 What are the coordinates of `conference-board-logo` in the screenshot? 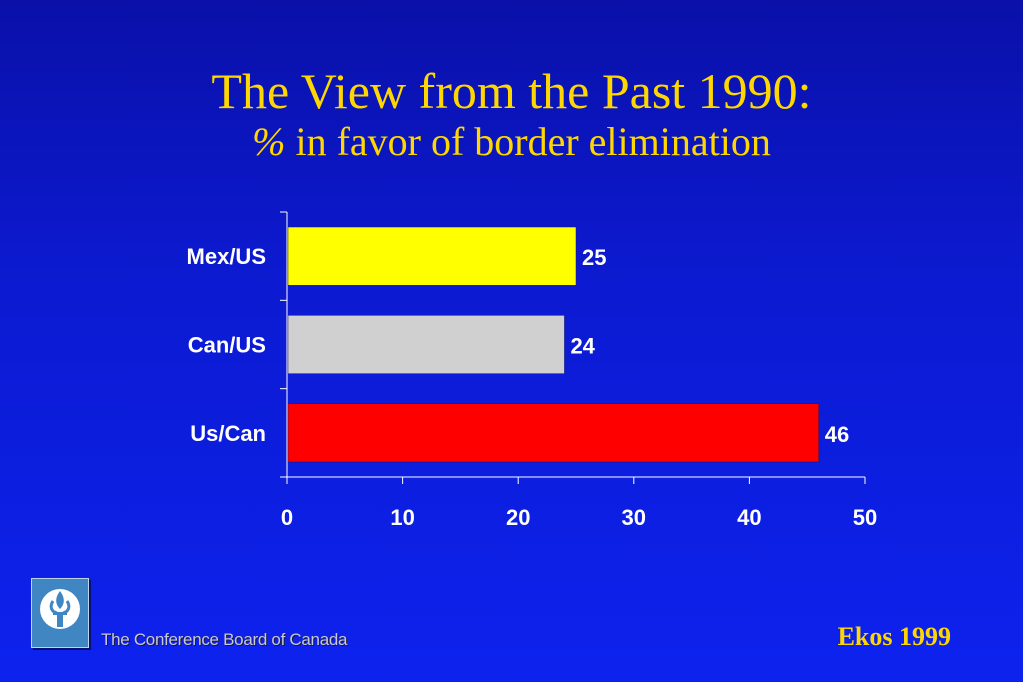 It's located at (60, 613).